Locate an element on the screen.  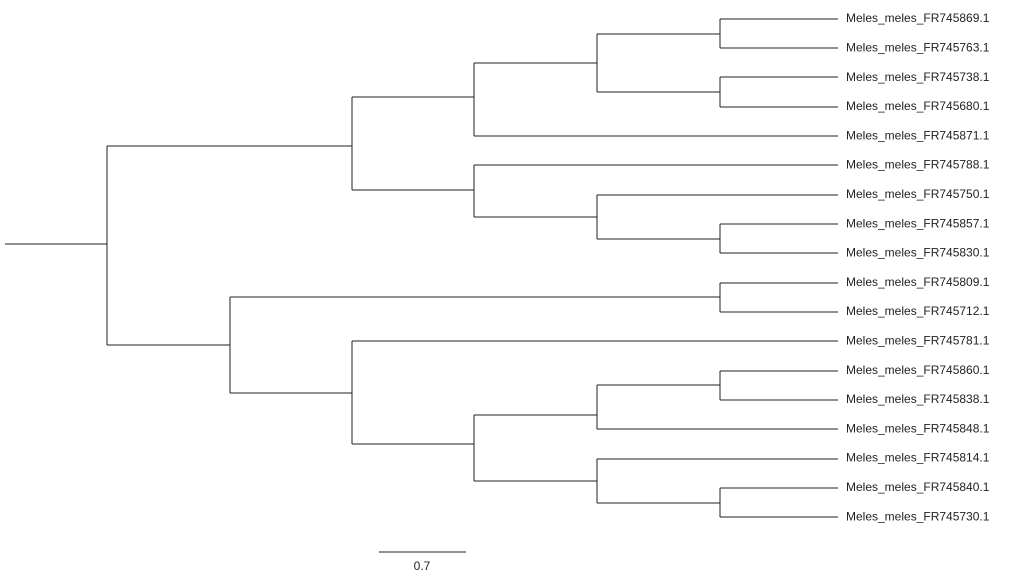
leaf-label: Meles_meles_FR745860.1 is located at coordinates (918, 370).